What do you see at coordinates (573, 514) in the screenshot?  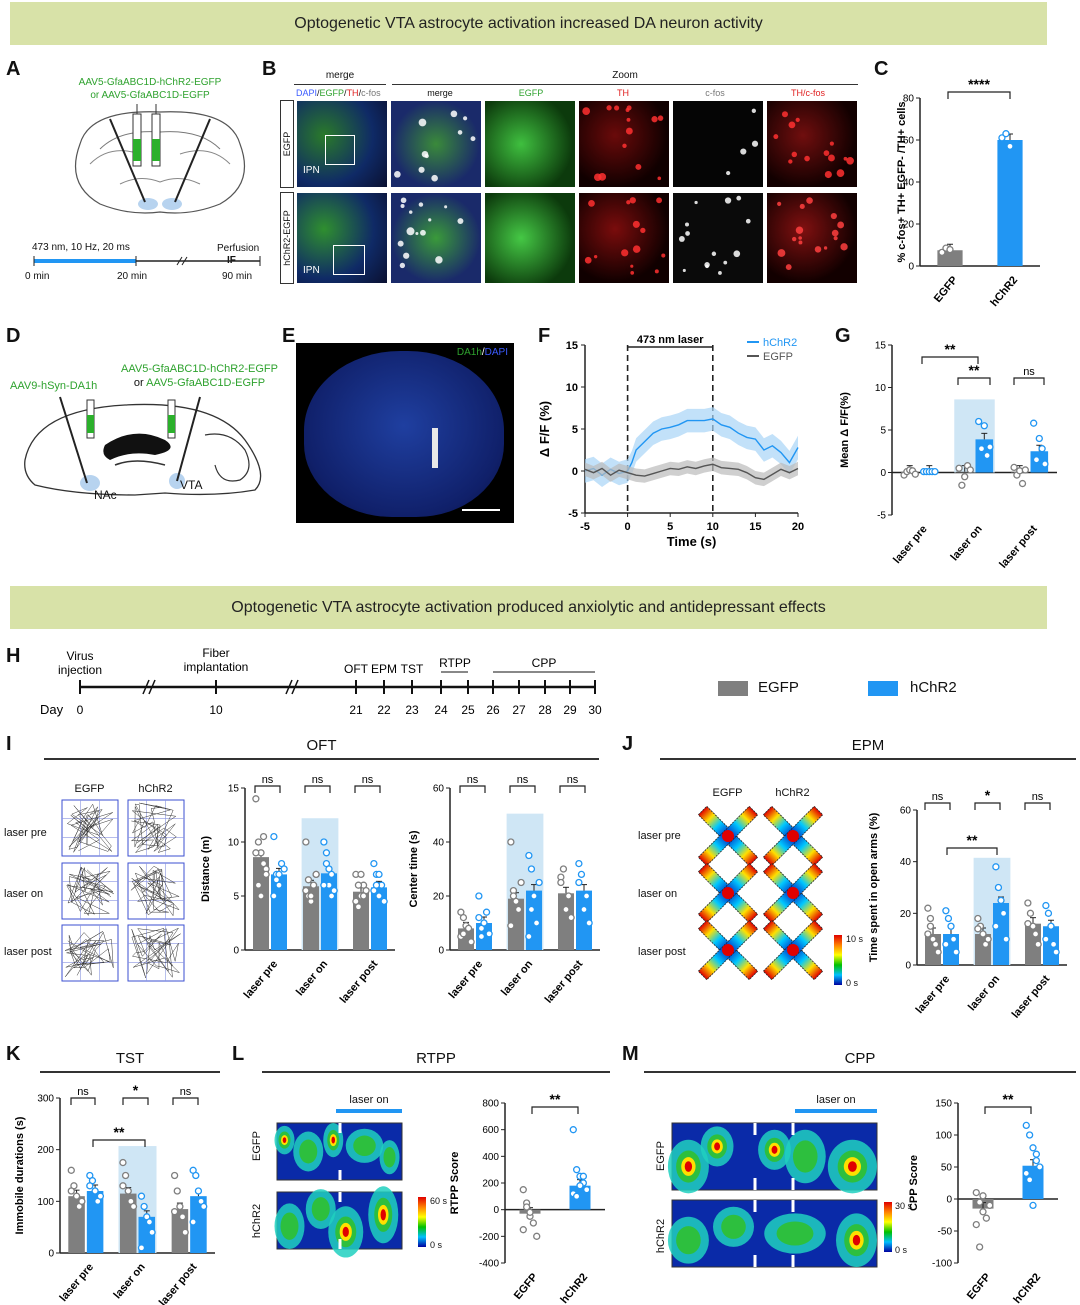 I see `y-tick-label: -5` at bounding box center [573, 514].